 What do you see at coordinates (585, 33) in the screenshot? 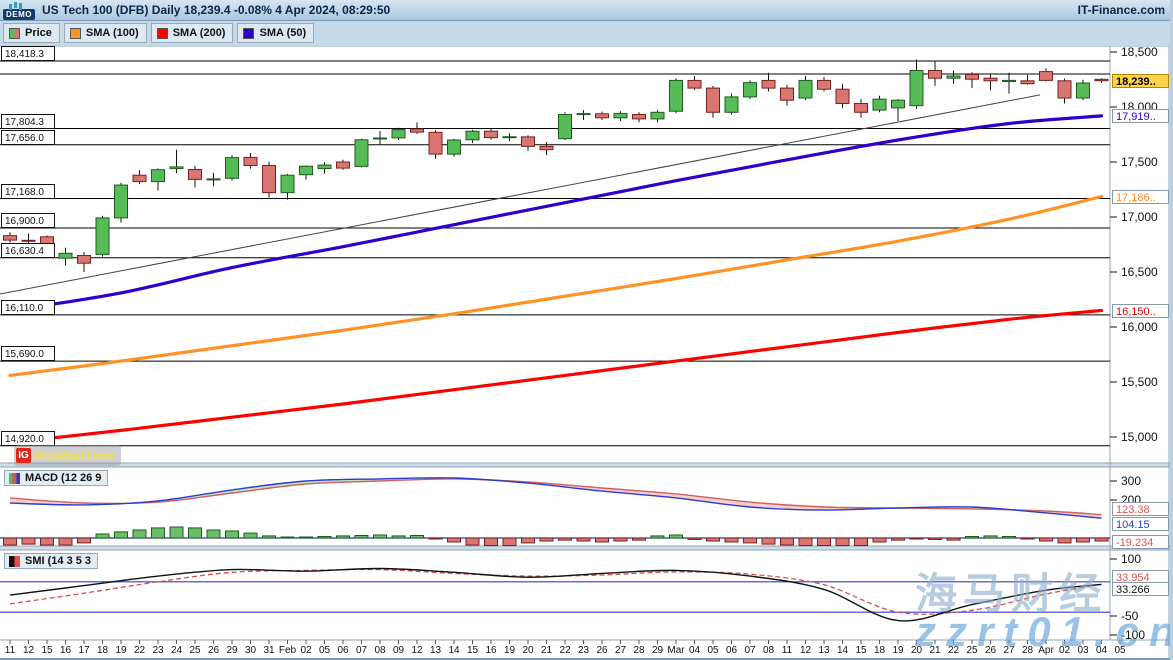
I see `series-legend-bar: Price SMA (100) SMA (200) SMA (50)` at bounding box center [585, 33].